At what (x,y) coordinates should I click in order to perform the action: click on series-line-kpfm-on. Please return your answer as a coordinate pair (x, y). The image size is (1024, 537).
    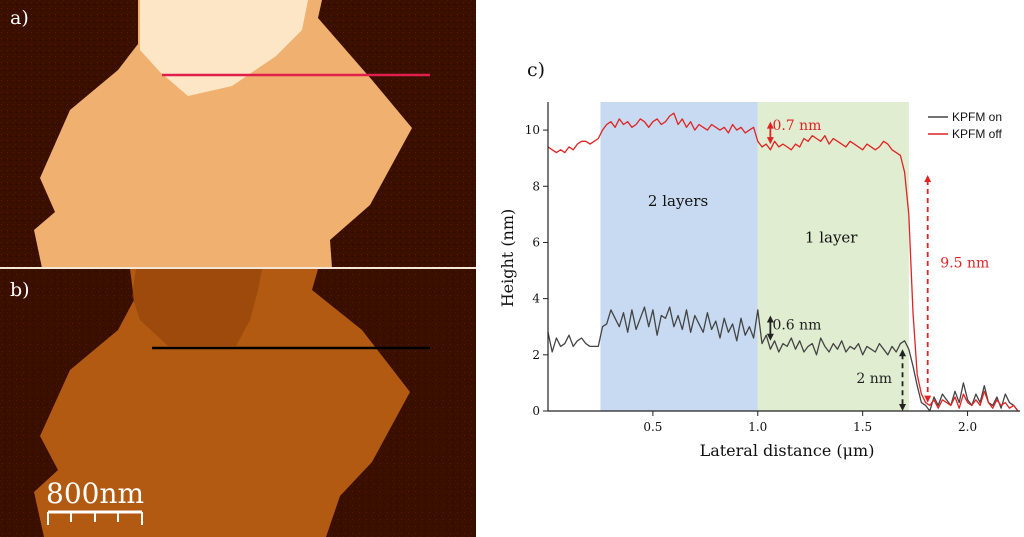
    Looking at the image, I should click on (783, 359).